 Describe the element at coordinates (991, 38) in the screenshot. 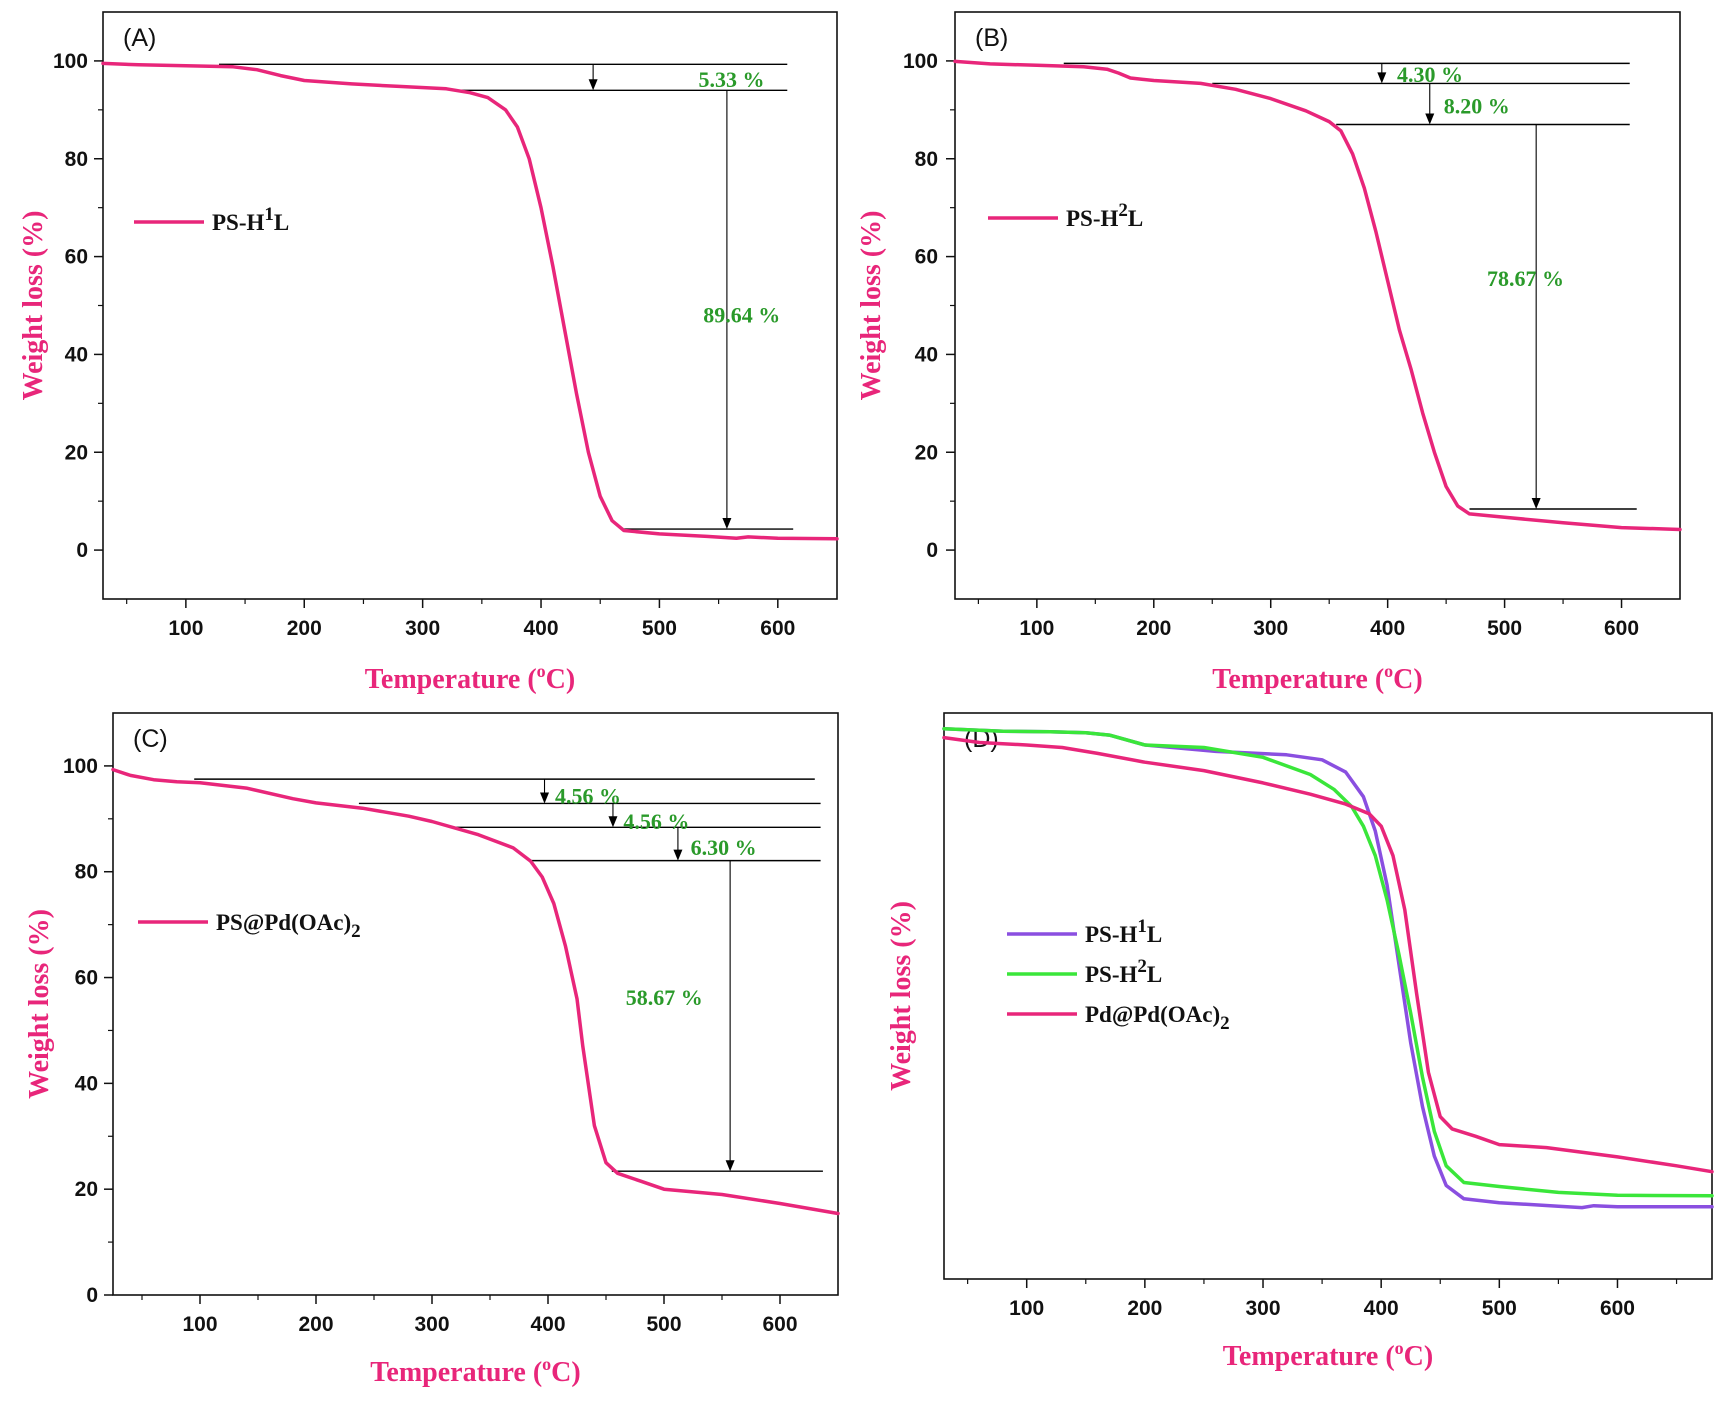

I see `panel-label: (B)` at that location.